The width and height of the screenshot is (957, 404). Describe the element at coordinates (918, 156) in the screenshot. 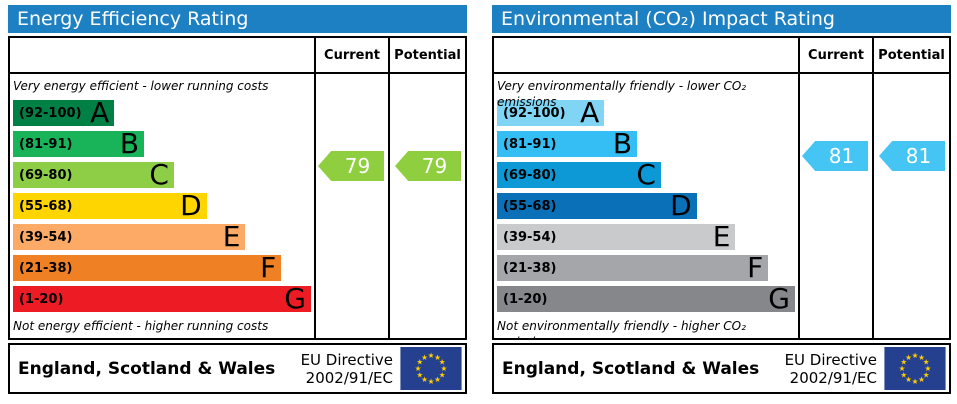

I see `potential-rating-value: 81` at that location.